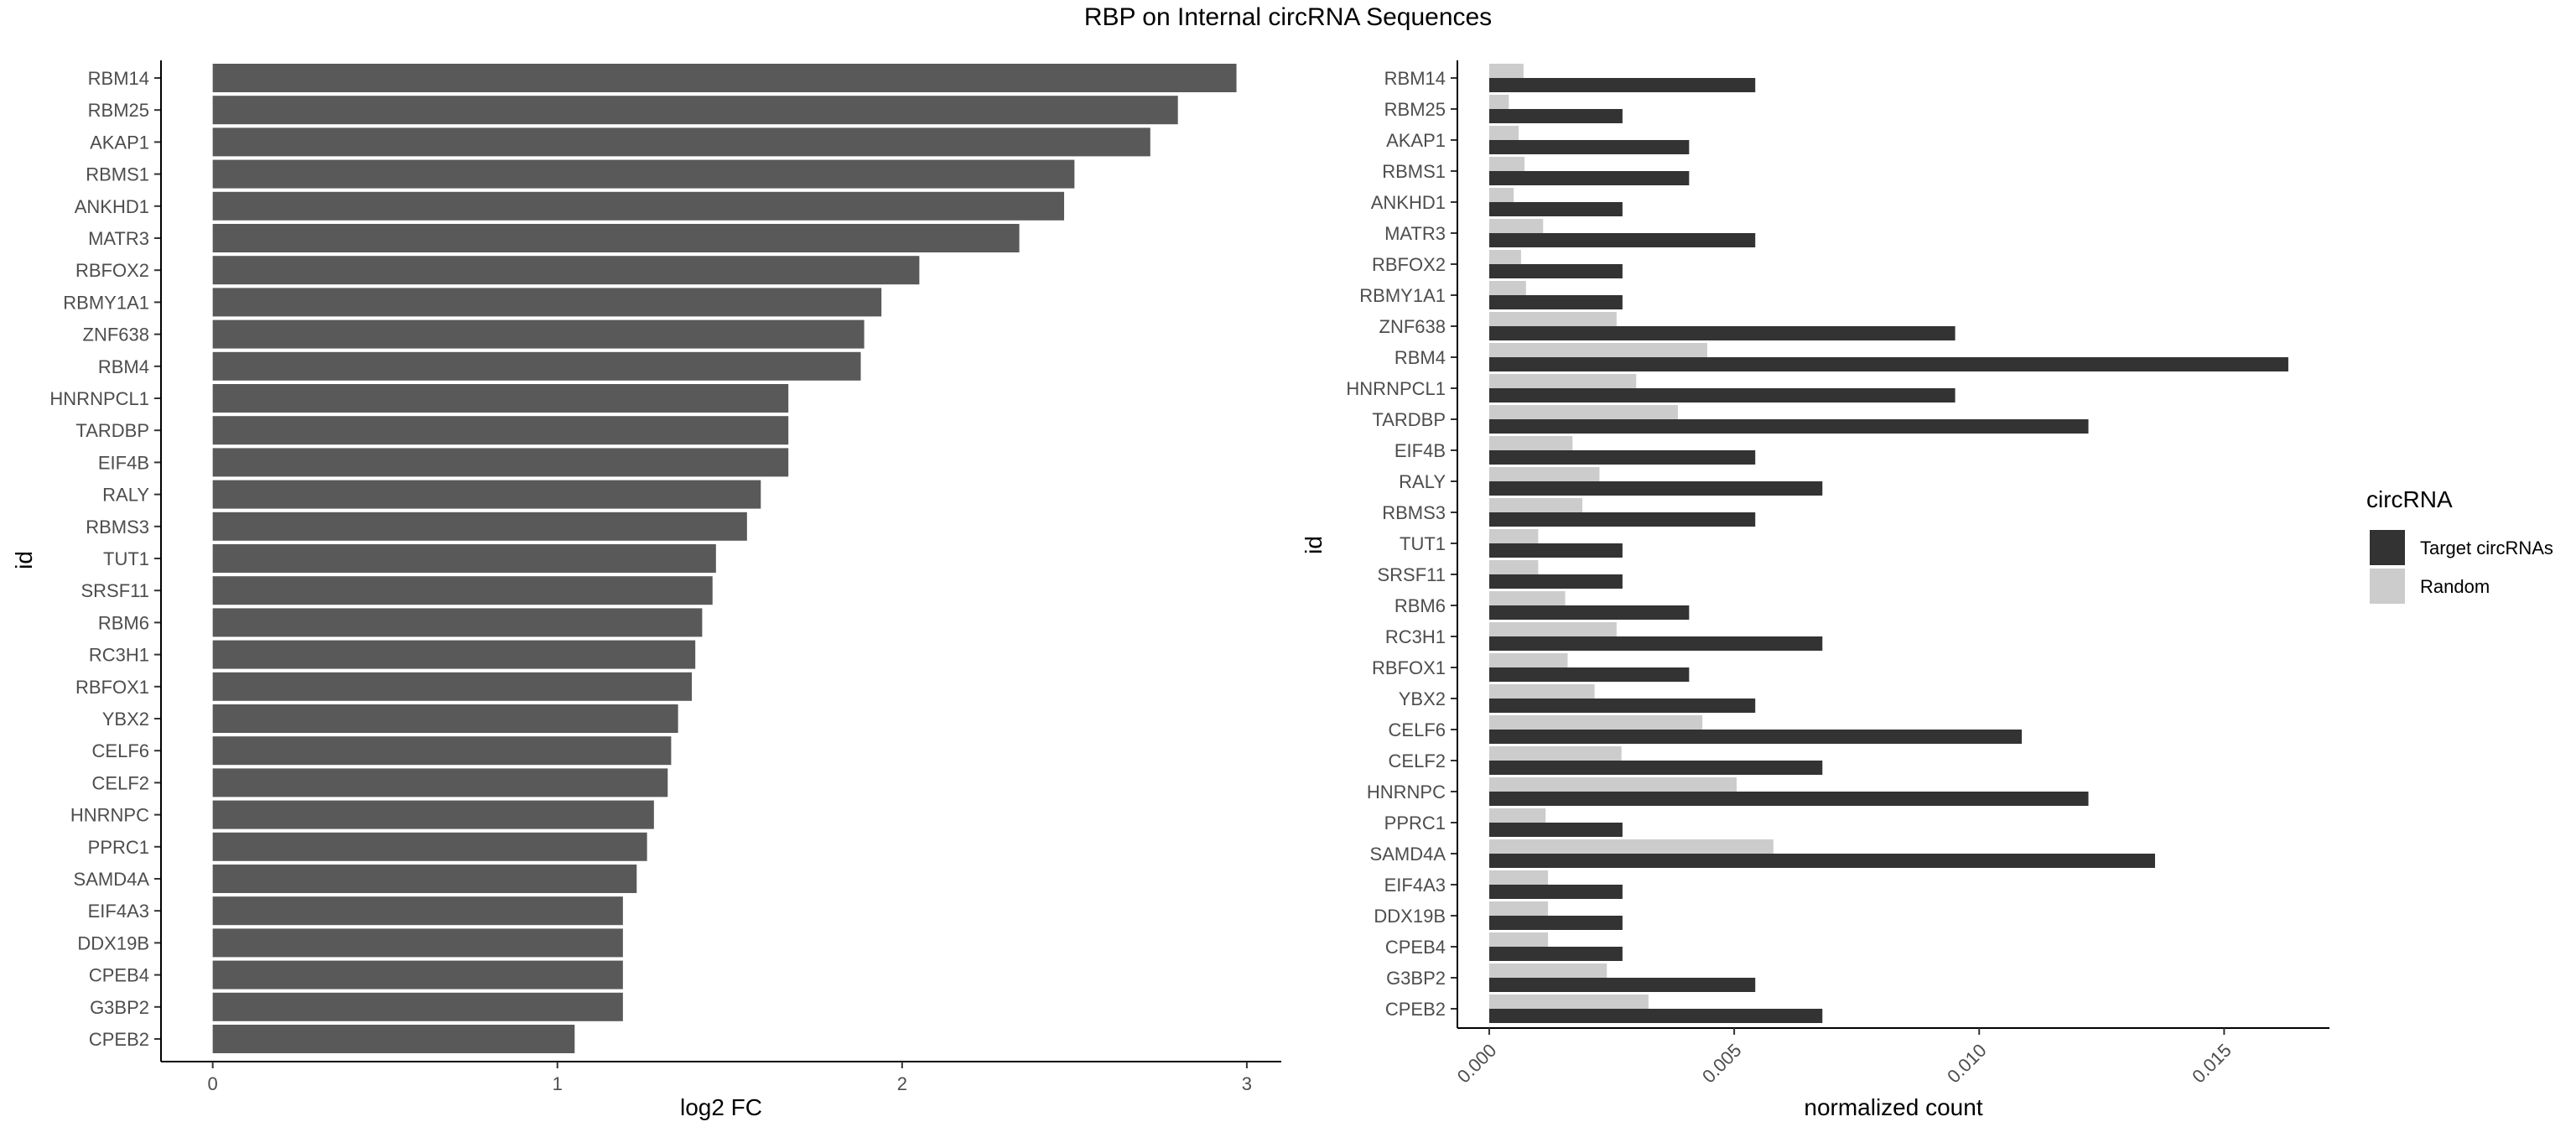  I want to click on bar-celf6, so click(442, 751).